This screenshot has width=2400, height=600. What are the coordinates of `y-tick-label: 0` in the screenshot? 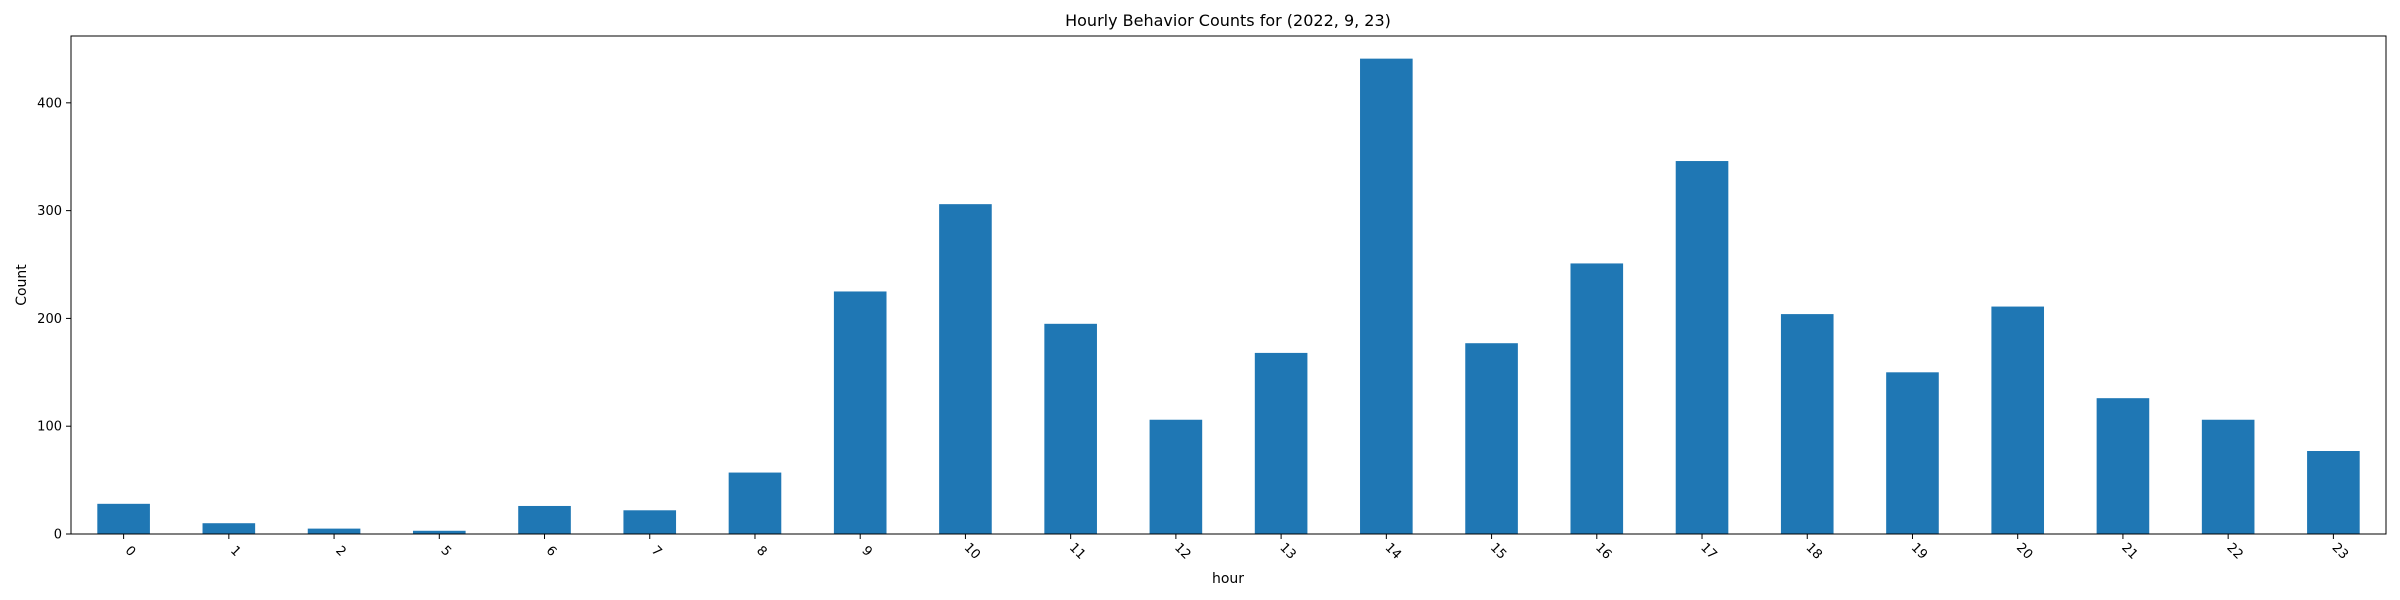 It's located at (58, 535).